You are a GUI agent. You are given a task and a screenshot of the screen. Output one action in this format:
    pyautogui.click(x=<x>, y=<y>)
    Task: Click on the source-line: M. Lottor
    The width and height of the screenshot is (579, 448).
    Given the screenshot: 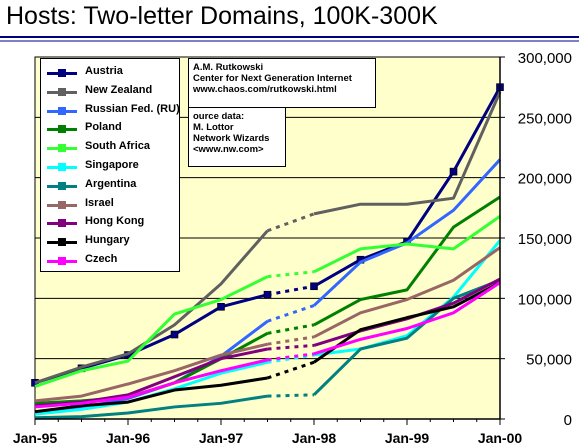 What is the action you would take?
    pyautogui.click(x=213, y=127)
    